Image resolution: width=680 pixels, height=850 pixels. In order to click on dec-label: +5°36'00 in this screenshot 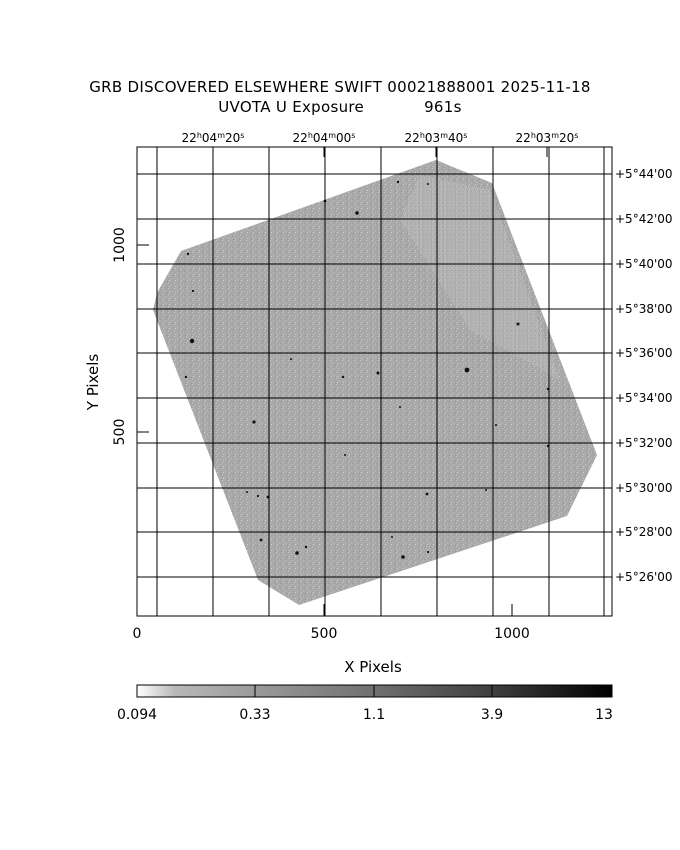, I will do `click(644, 353)`.